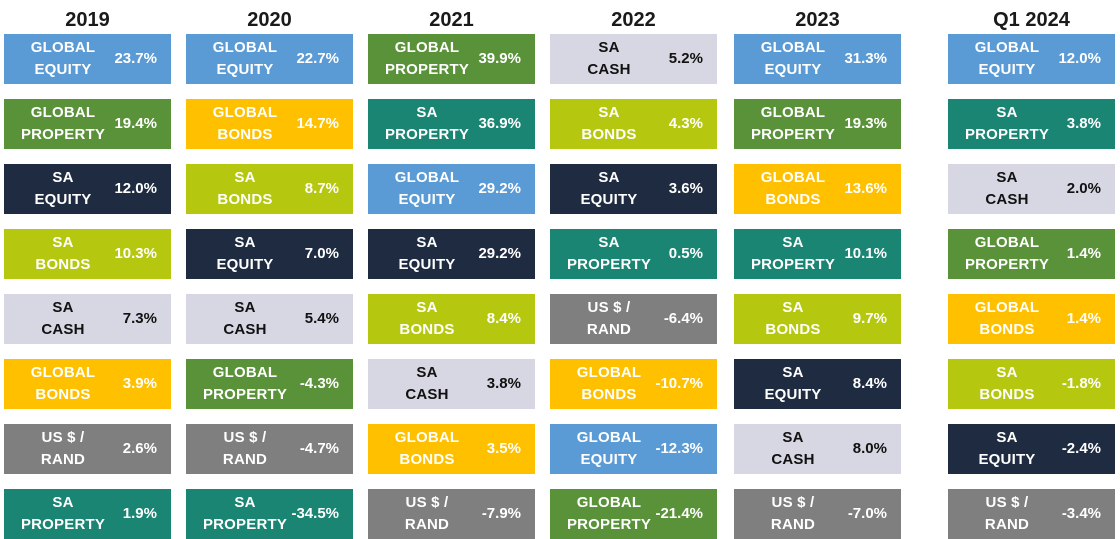 The image size is (1120, 539). I want to click on cell-2023-global-property: GLOBAL PROPERTY 19.3%, so click(817, 124).